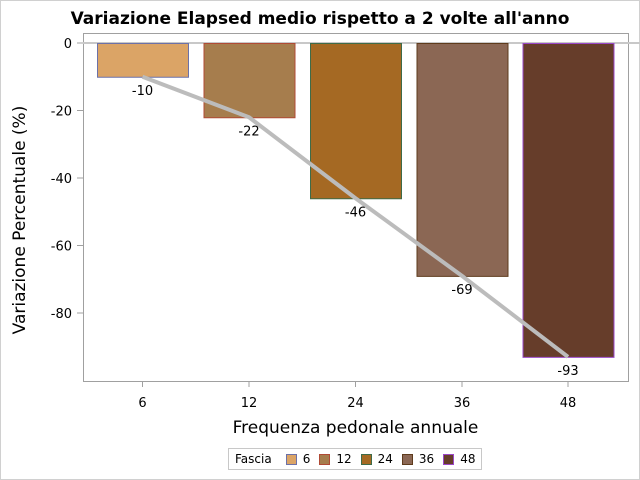 The height and width of the screenshot is (480, 640). Describe the element at coordinates (461, 290) in the screenshot. I see `data-label: -69` at that location.